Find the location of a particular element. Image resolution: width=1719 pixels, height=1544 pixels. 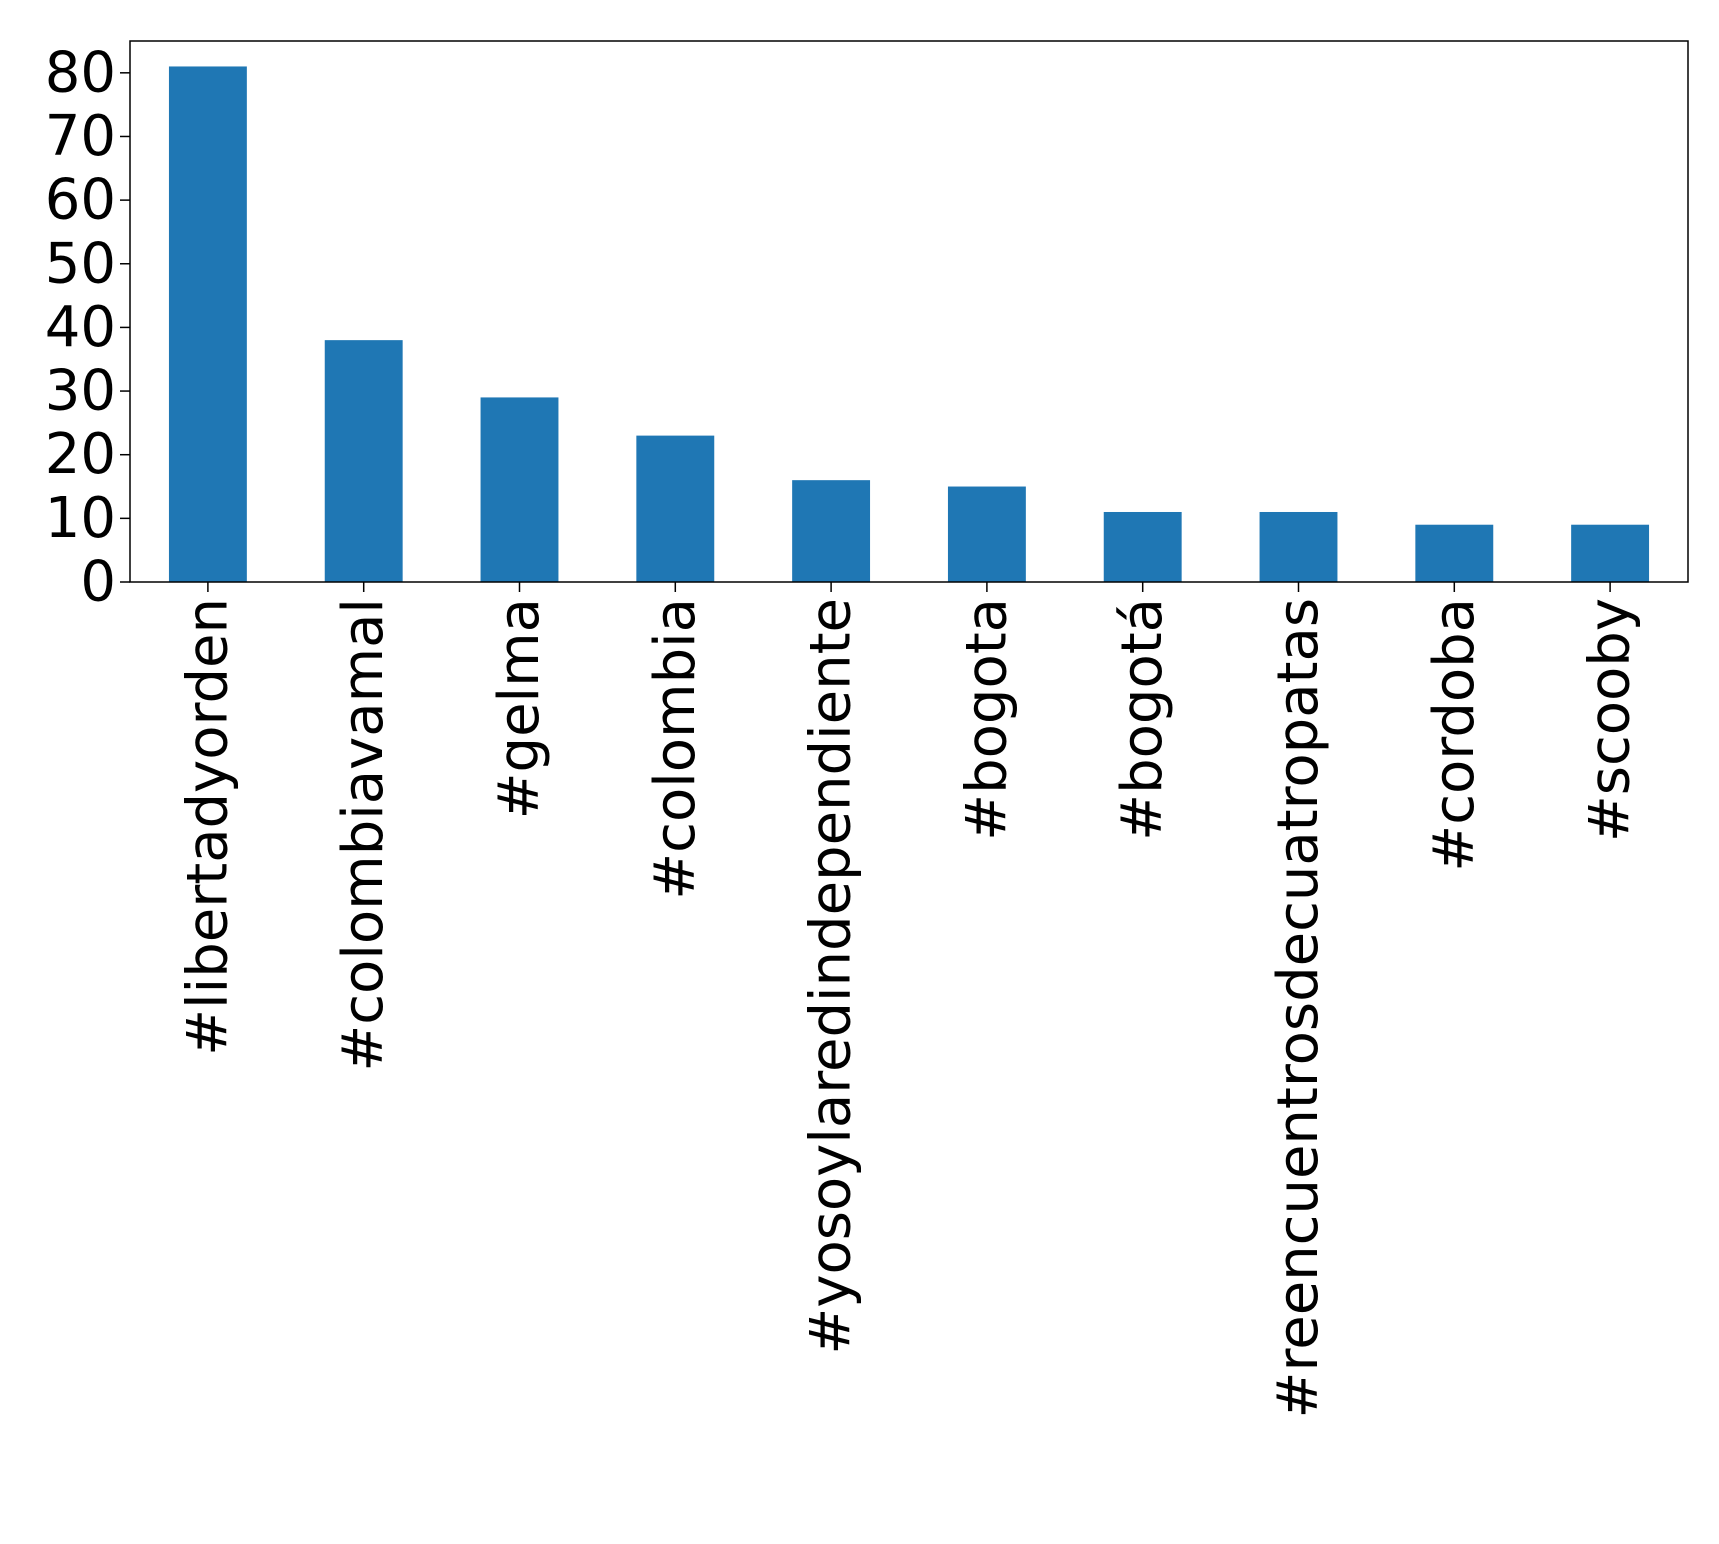

x-tick-label-libertadyorden: #libertadyorden is located at coordinates (207, 827).